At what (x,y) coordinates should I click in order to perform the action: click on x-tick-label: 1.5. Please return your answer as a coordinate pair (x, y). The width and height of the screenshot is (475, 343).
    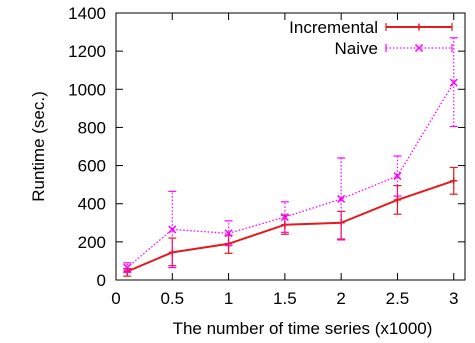
    Looking at the image, I should click on (285, 298).